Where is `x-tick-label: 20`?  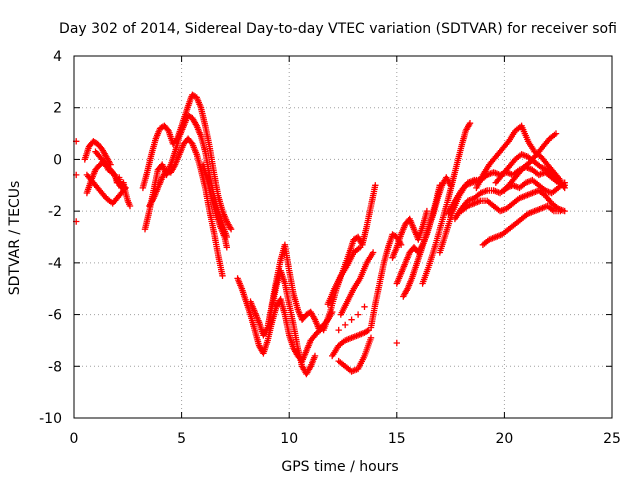
x-tick-label: 20 is located at coordinates (504, 439).